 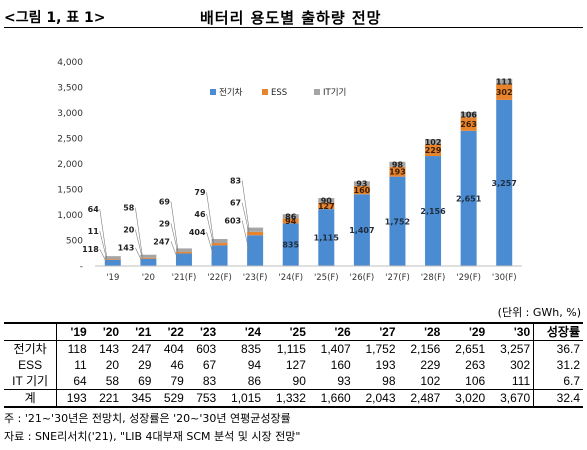 What do you see at coordinates (31, 398) in the screenshot?
I see `table-row-label: 계` at bounding box center [31, 398].